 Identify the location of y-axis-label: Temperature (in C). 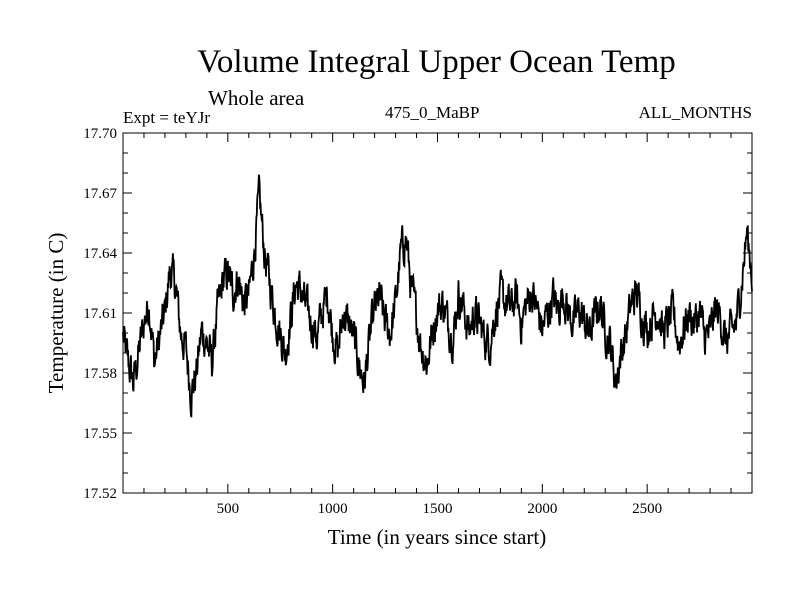
(56, 313).